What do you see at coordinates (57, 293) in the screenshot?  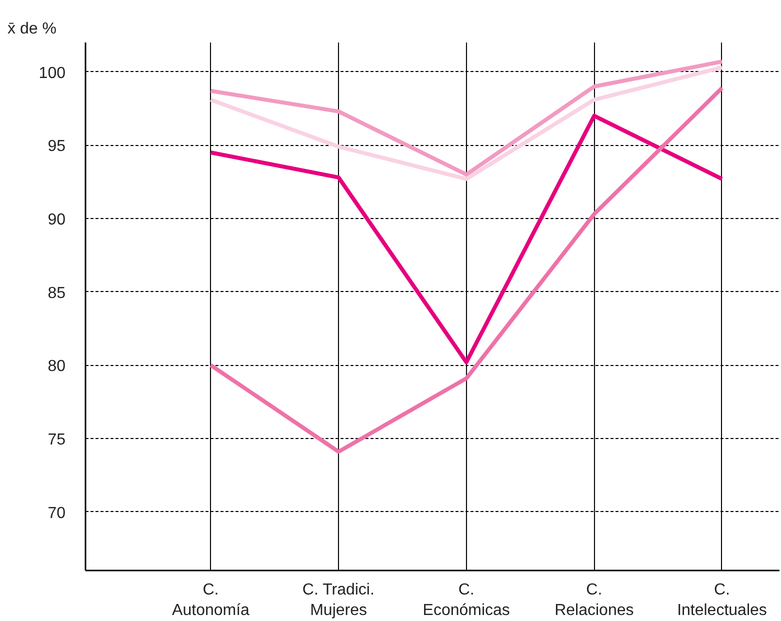 I see `y-tick-label: 85` at bounding box center [57, 293].